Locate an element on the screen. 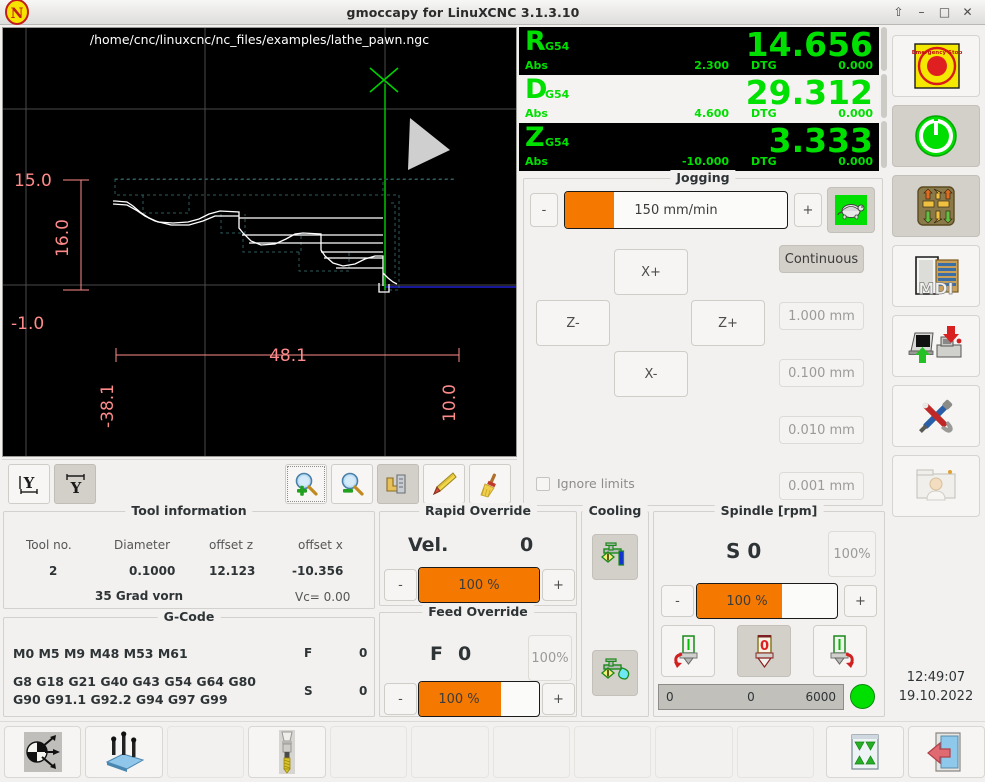 This screenshot has width=985, height=782. drill-tool-icon is located at coordinates (286, 752).